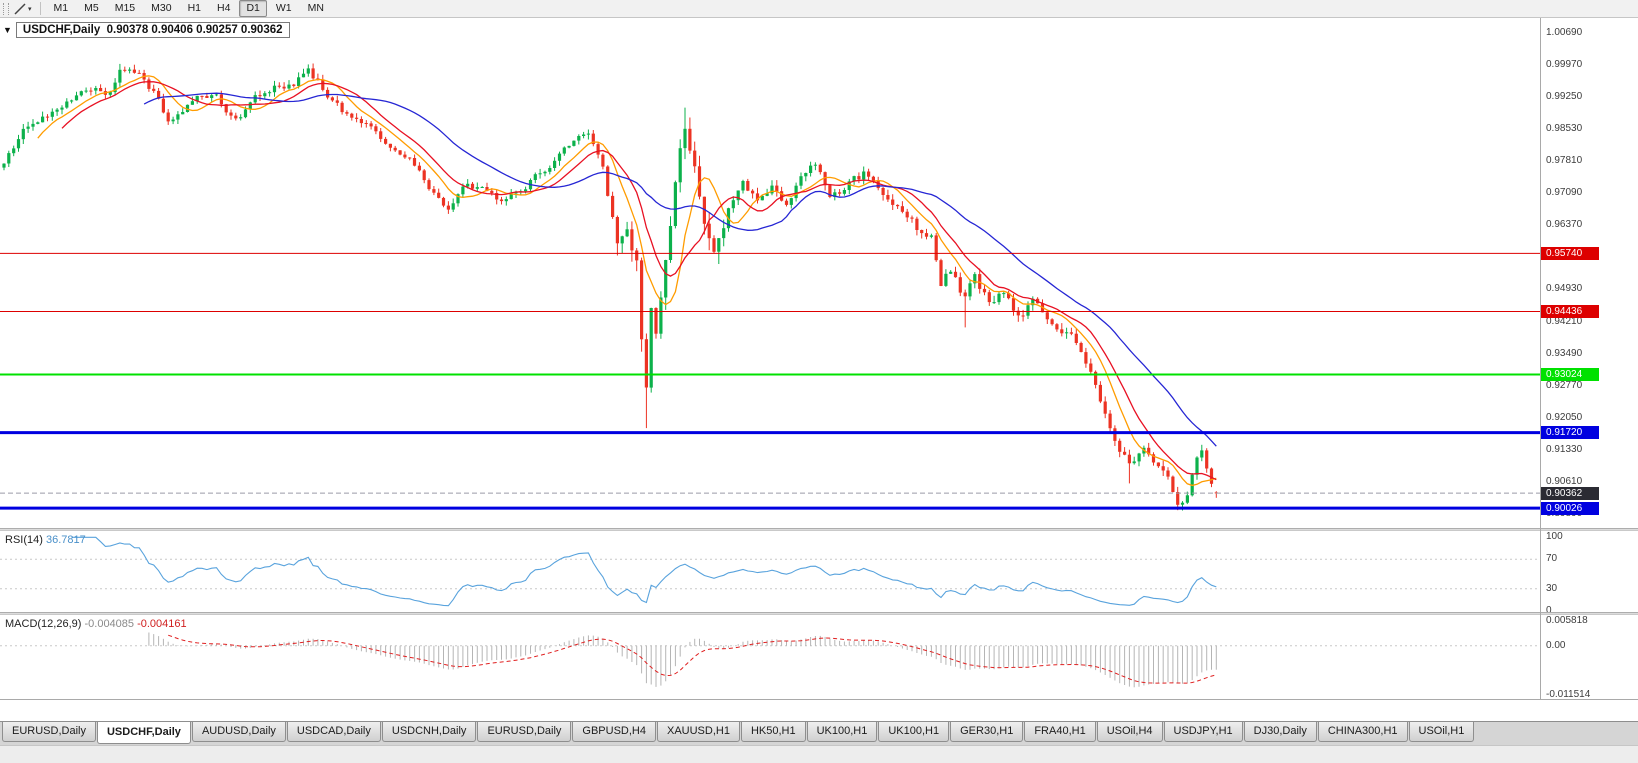 This screenshot has width=1638, height=763. Describe the element at coordinates (1564, 225) in the screenshot. I see `price-tick-label: 0.96370` at that location.